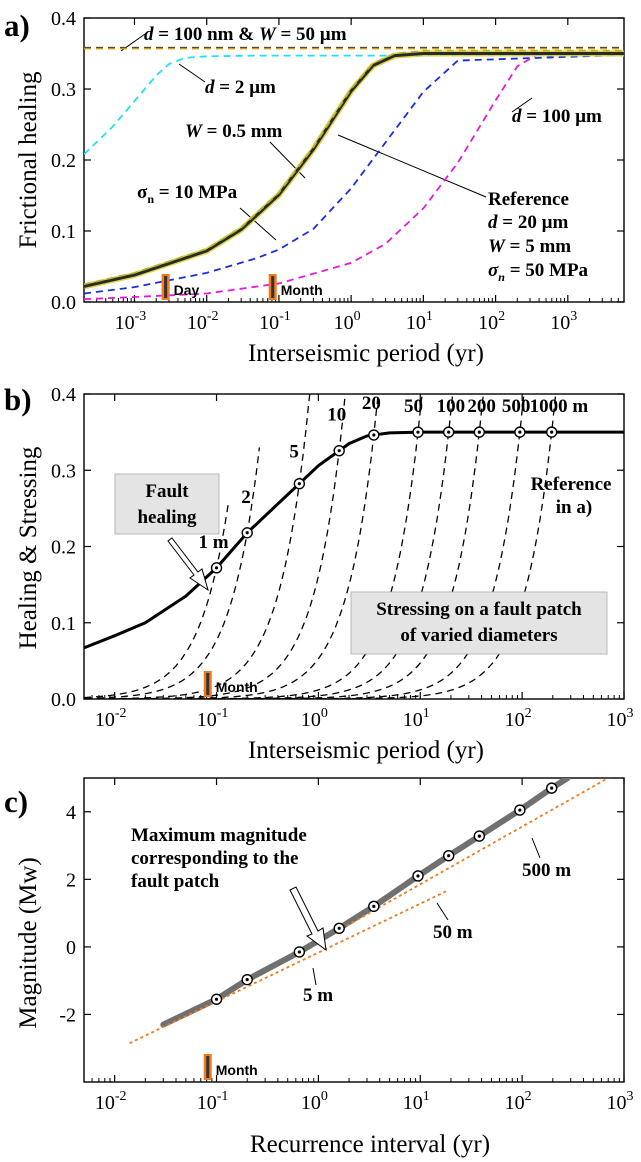 This screenshot has height=1162, width=641. I want to click on leader-d100um, so click(522, 105).